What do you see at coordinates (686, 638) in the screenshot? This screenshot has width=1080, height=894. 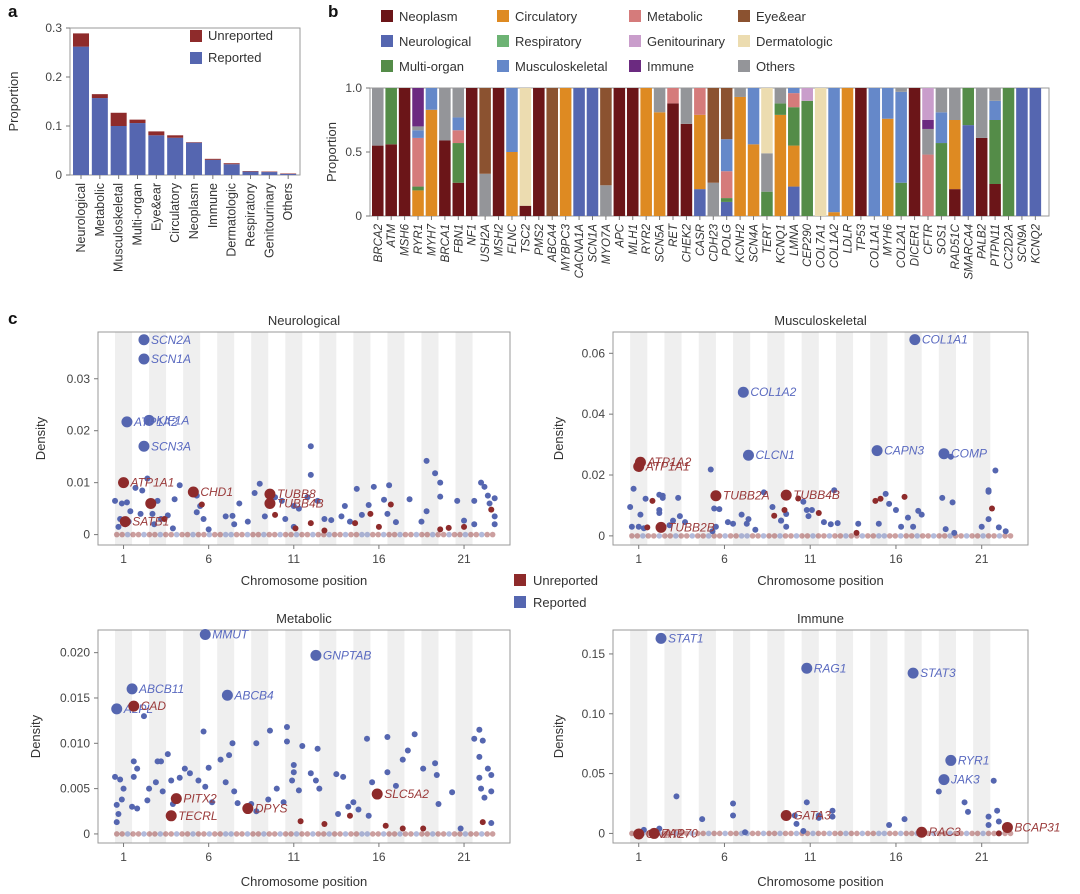 I see `gene-annotation: STAT1` at bounding box center [686, 638].